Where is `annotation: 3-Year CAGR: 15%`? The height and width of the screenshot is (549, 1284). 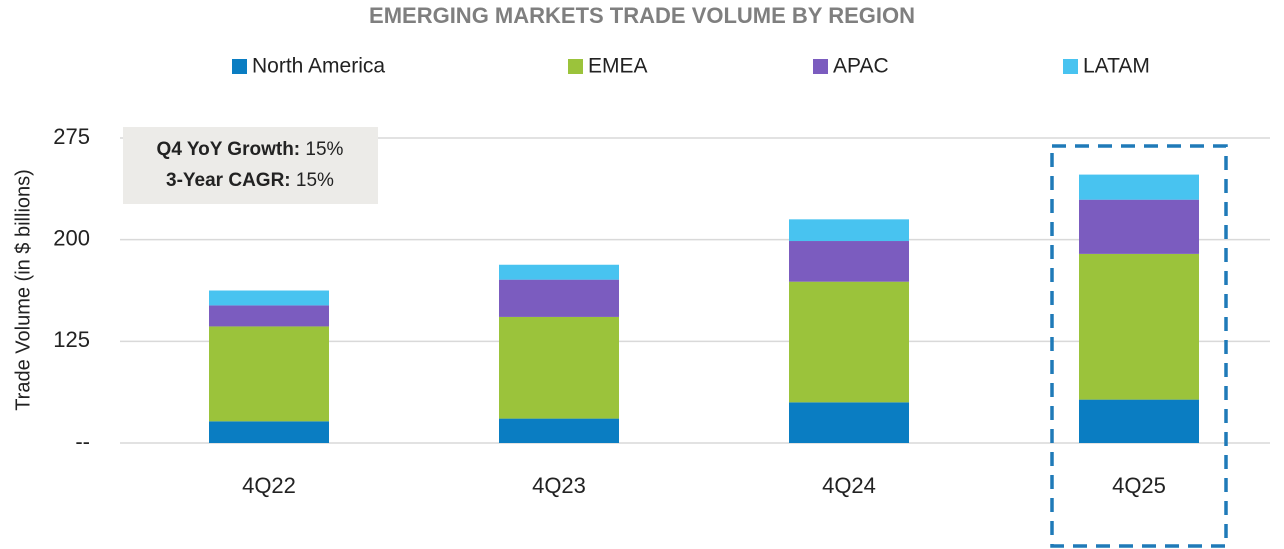 annotation: 3-Year CAGR: 15% is located at coordinates (250, 180).